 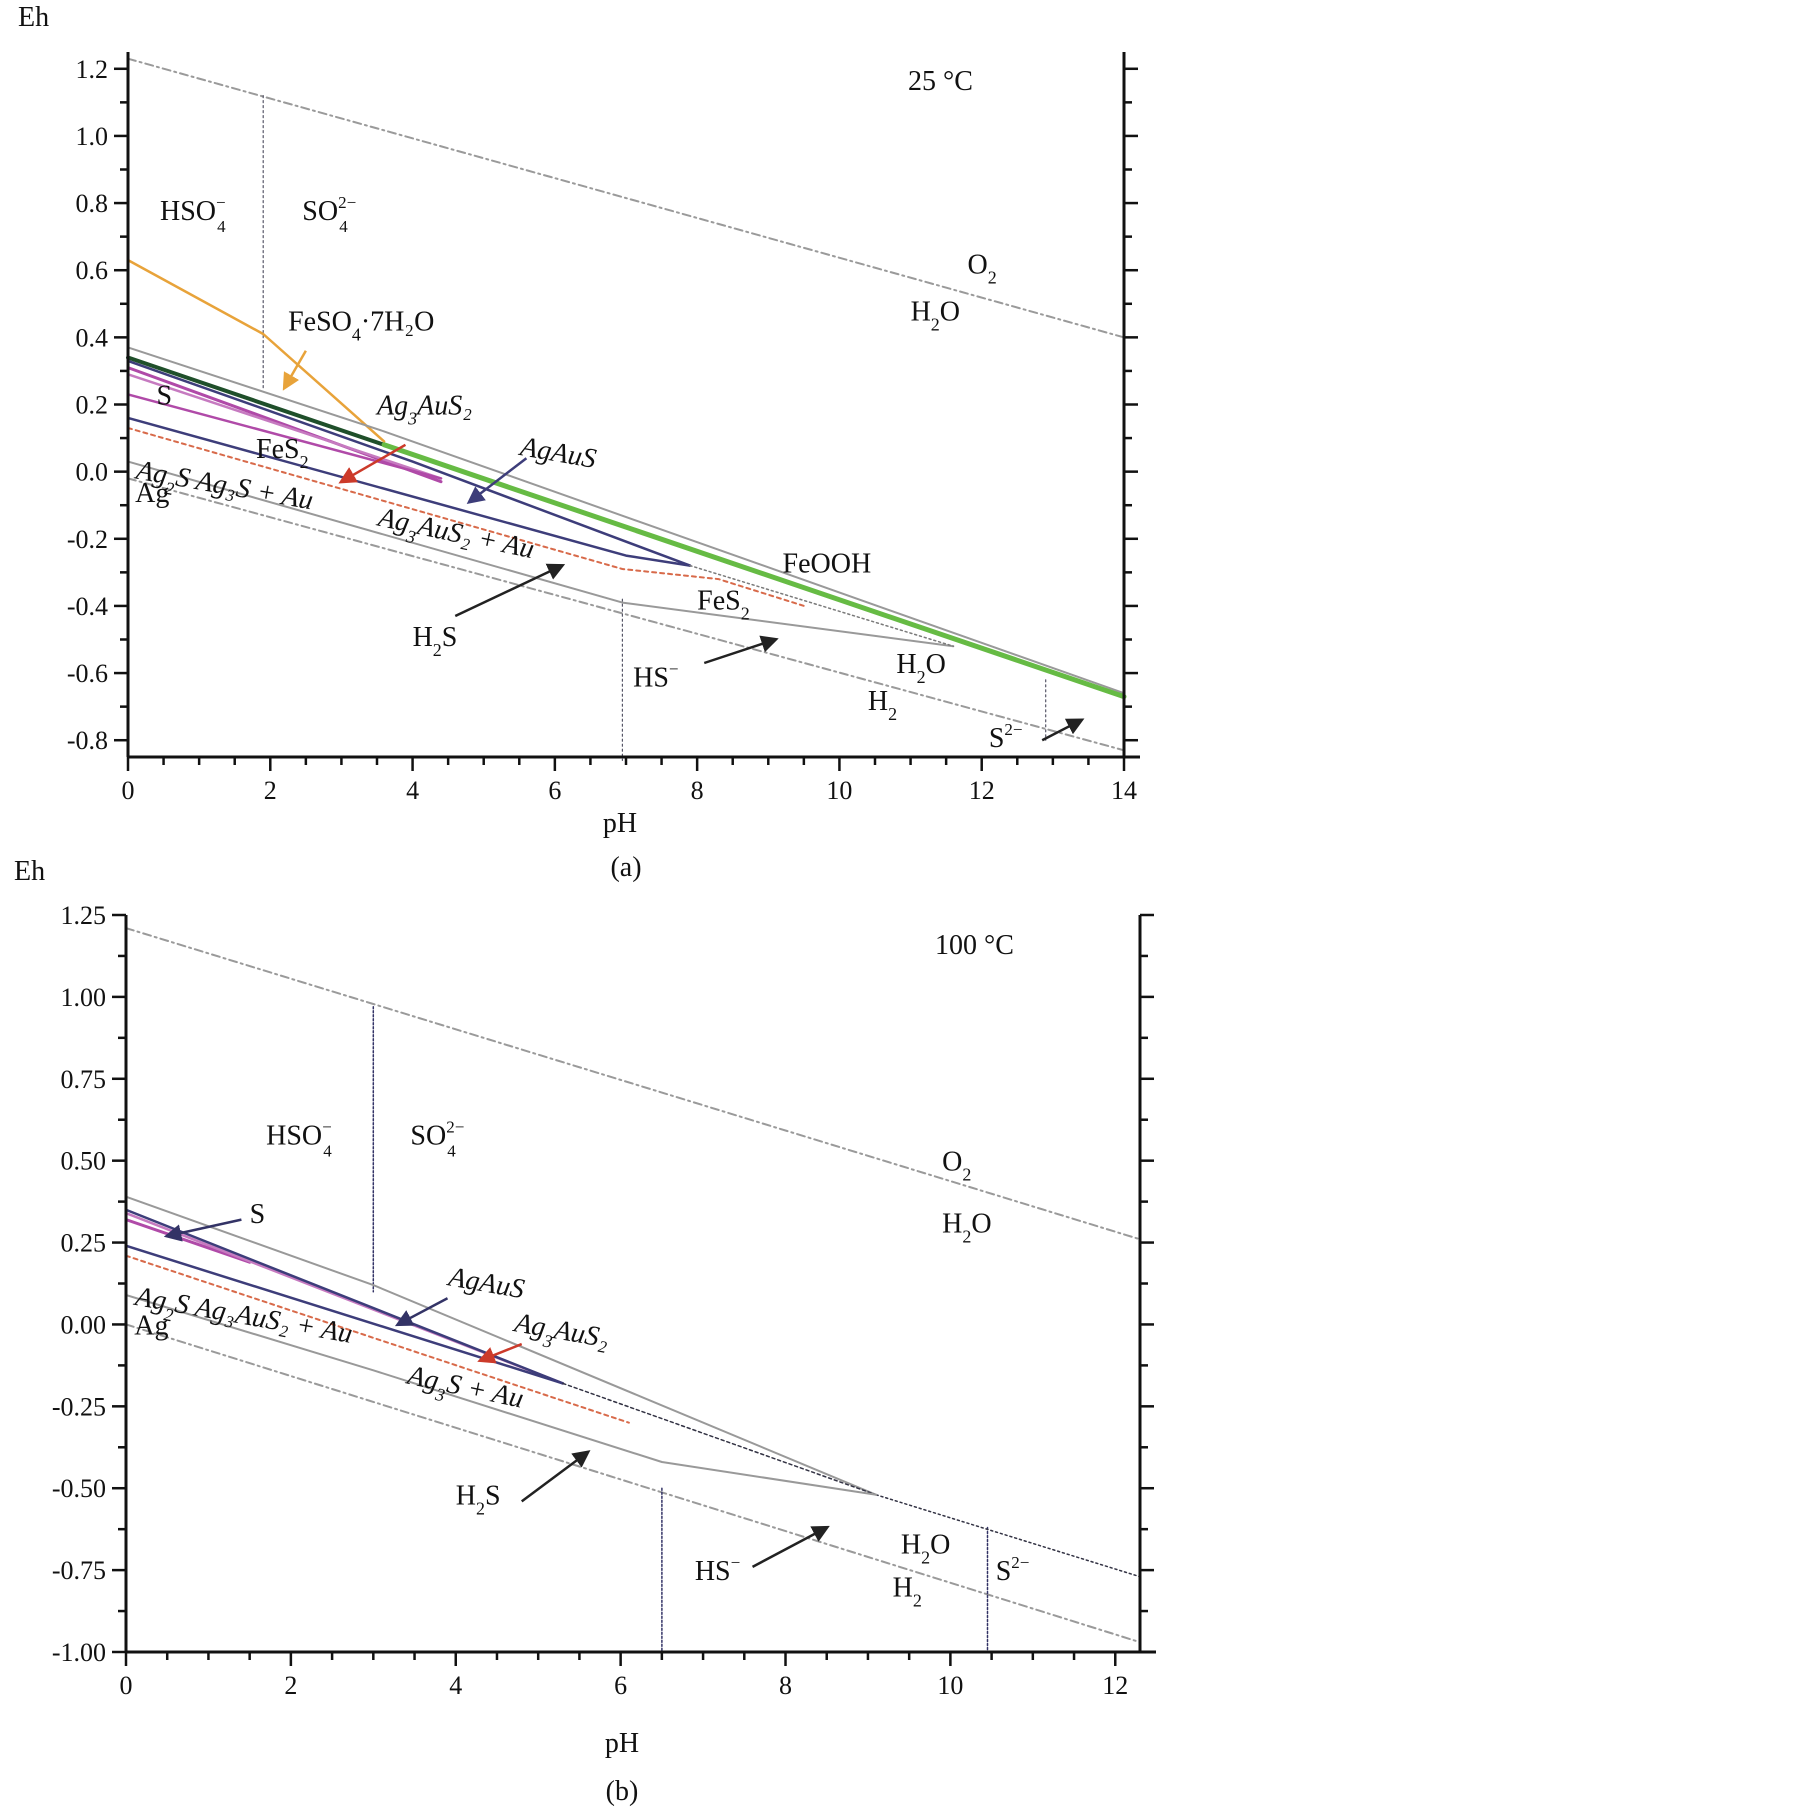 What do you see at coordinates (882, 705) in the screenshot?
I see `panel-a-region-label-17: H2` at bounding box center [882, 705].